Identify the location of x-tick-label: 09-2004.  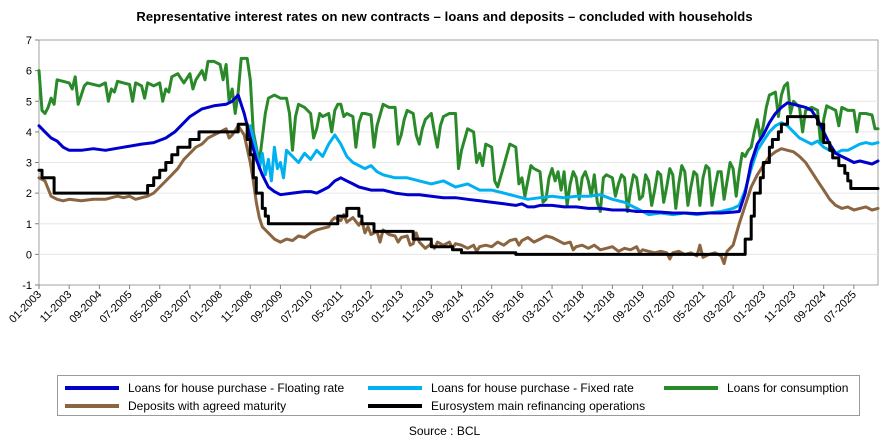
(85, 307).